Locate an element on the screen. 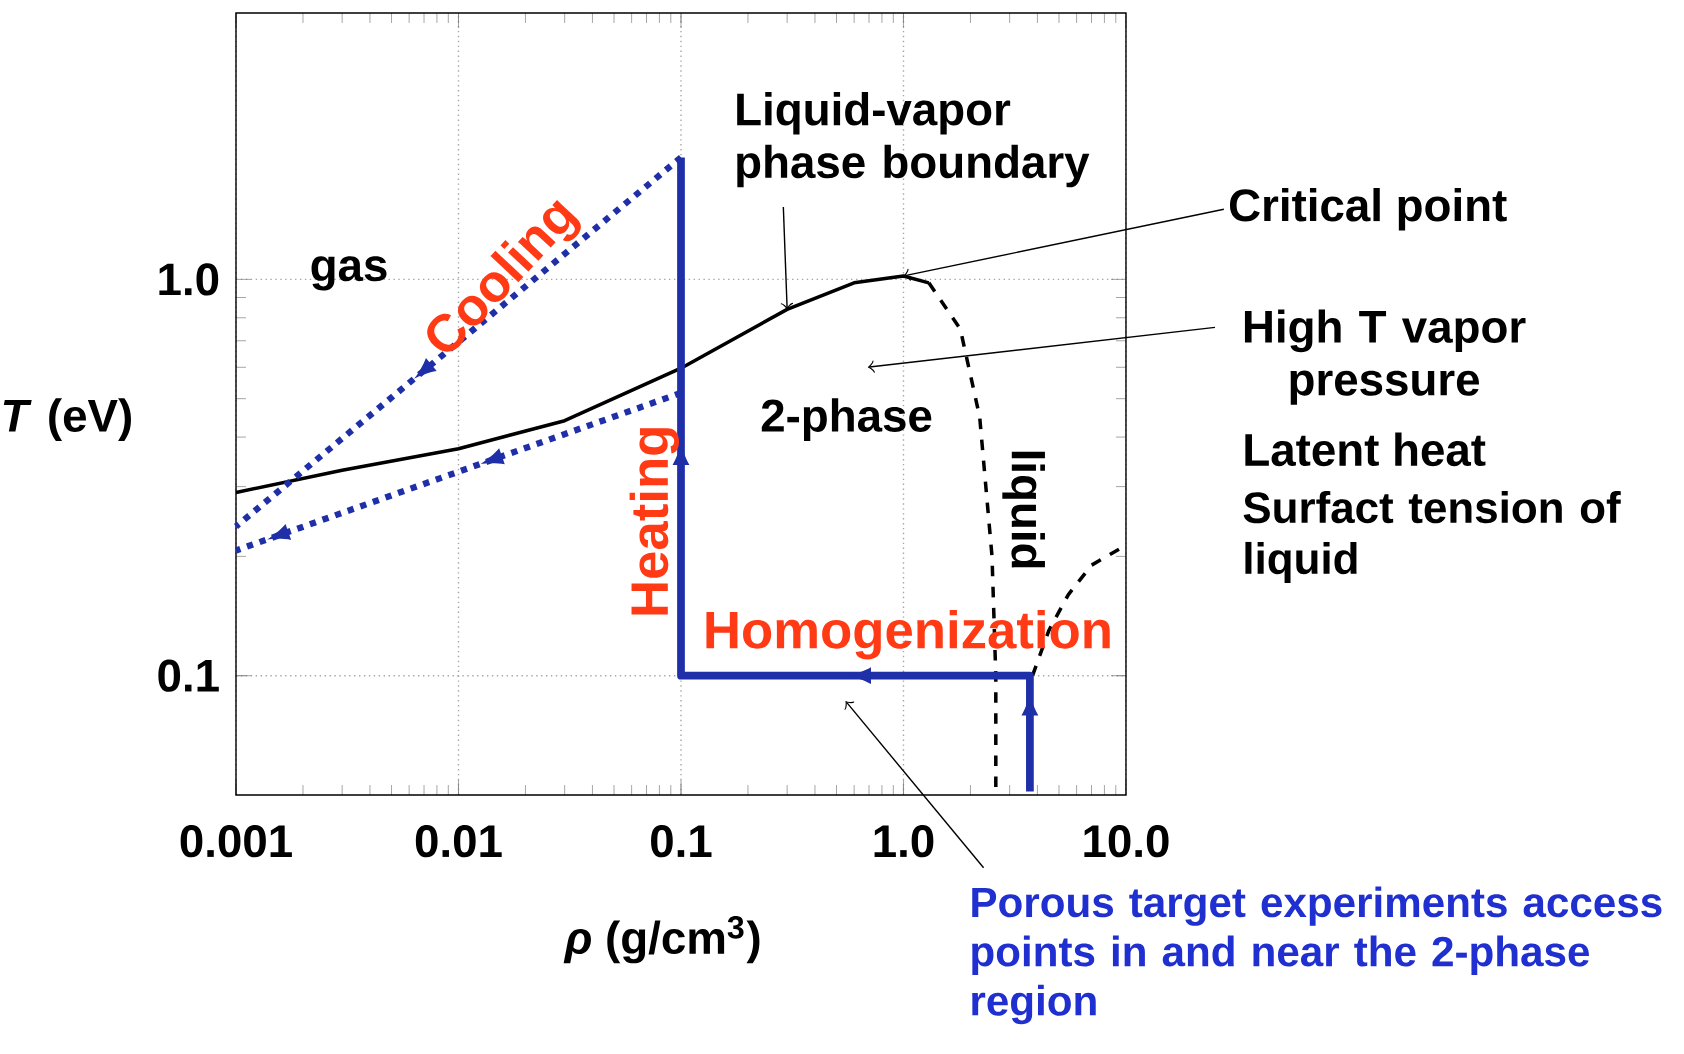 This screenshot has height=1054, width=1684. annotation: Critical point is located at coordinates (1368, 209).